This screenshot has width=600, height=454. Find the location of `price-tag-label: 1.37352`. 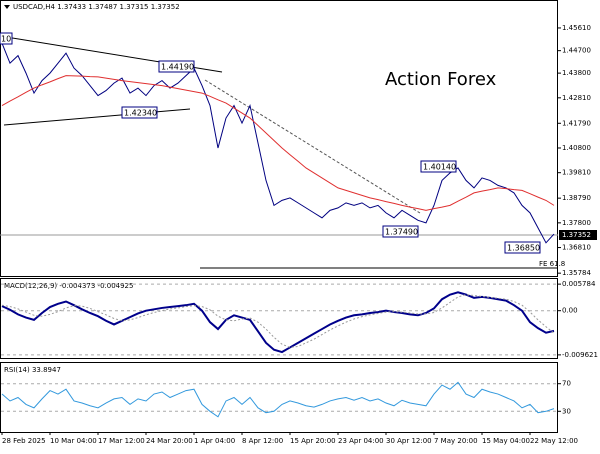

price-tag-label: 1.37352 is located at coordinates (576, 235).